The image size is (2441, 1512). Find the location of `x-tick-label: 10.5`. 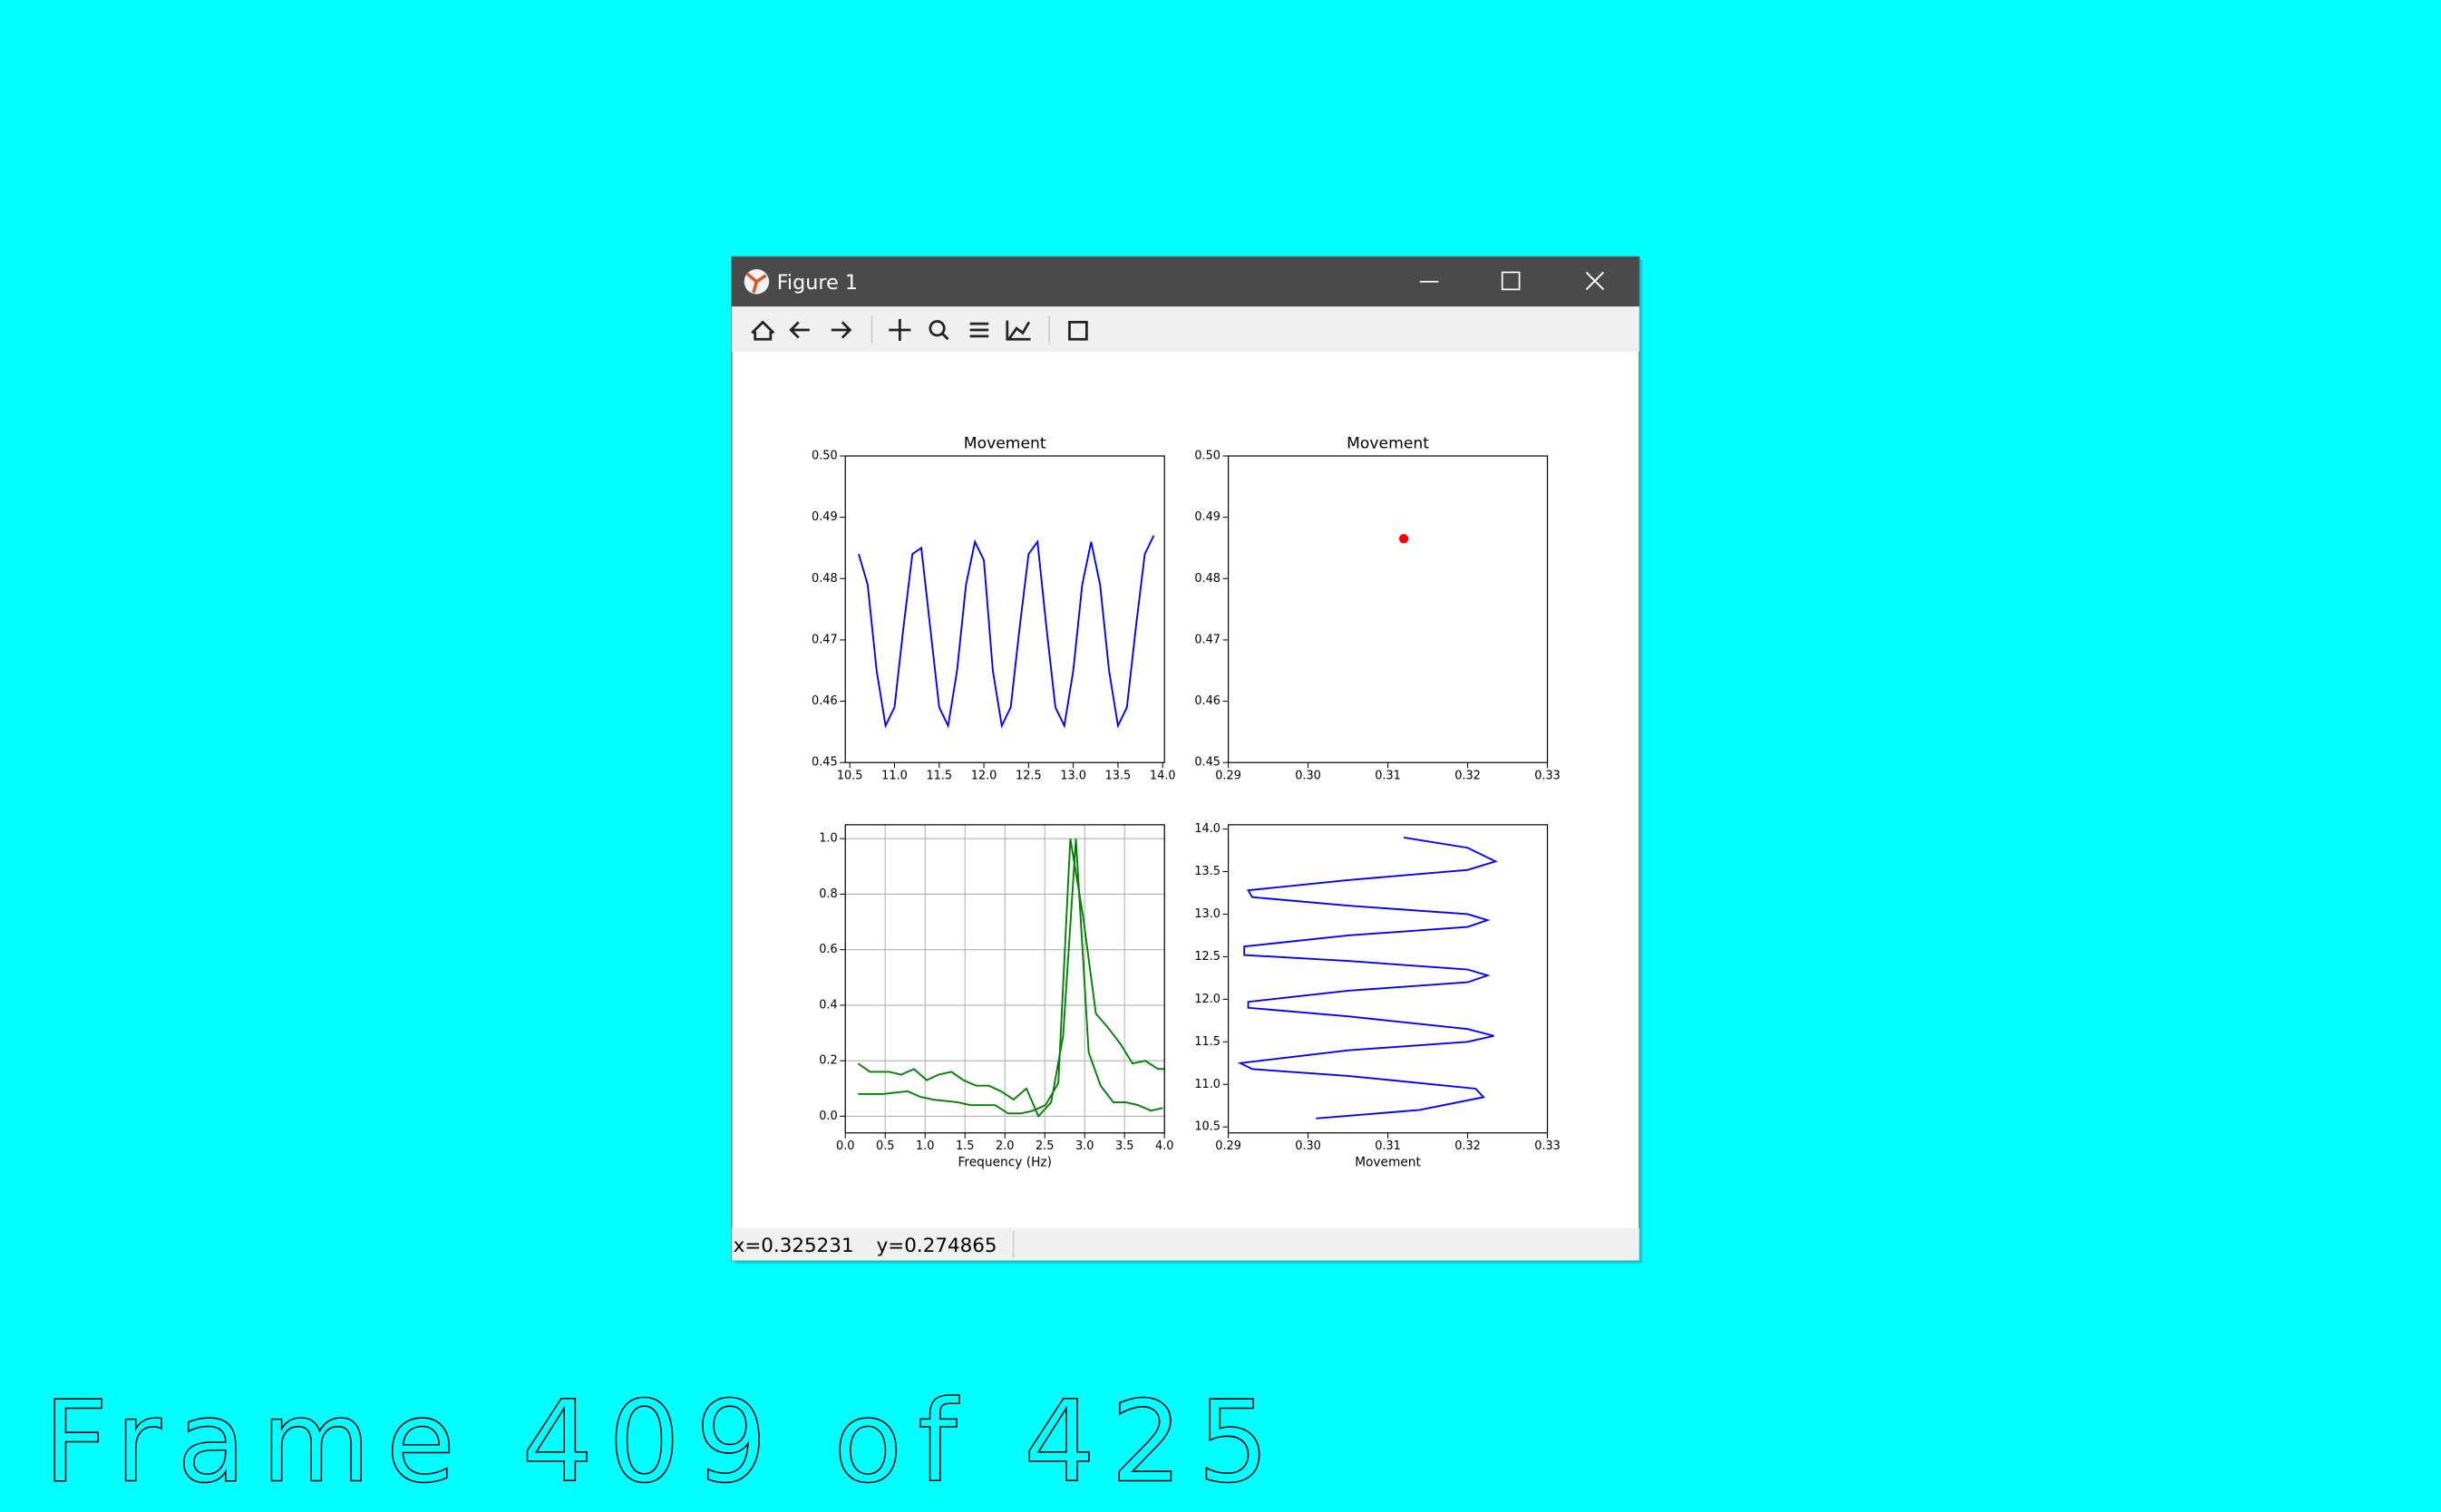

x-tick-label: 10.5 is located at coordinates (850, 776).